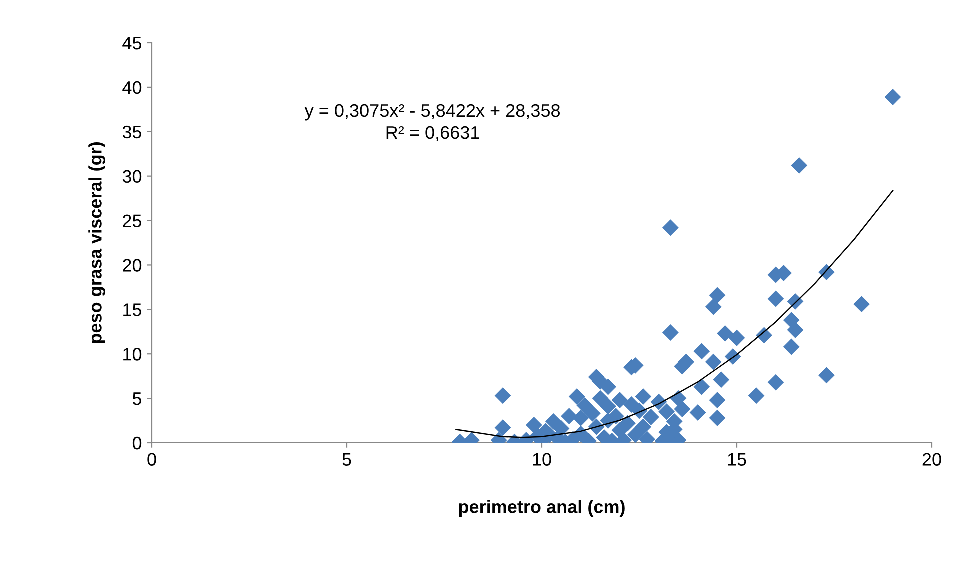  Describe the element at coordinates (132, 132) in the screenshot. I see `y-tick-label: 35` at that location.